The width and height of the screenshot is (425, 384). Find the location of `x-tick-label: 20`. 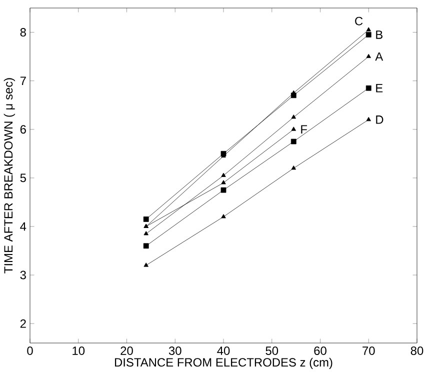

x-tick-label: 20 is located at coordinates (126, 350).